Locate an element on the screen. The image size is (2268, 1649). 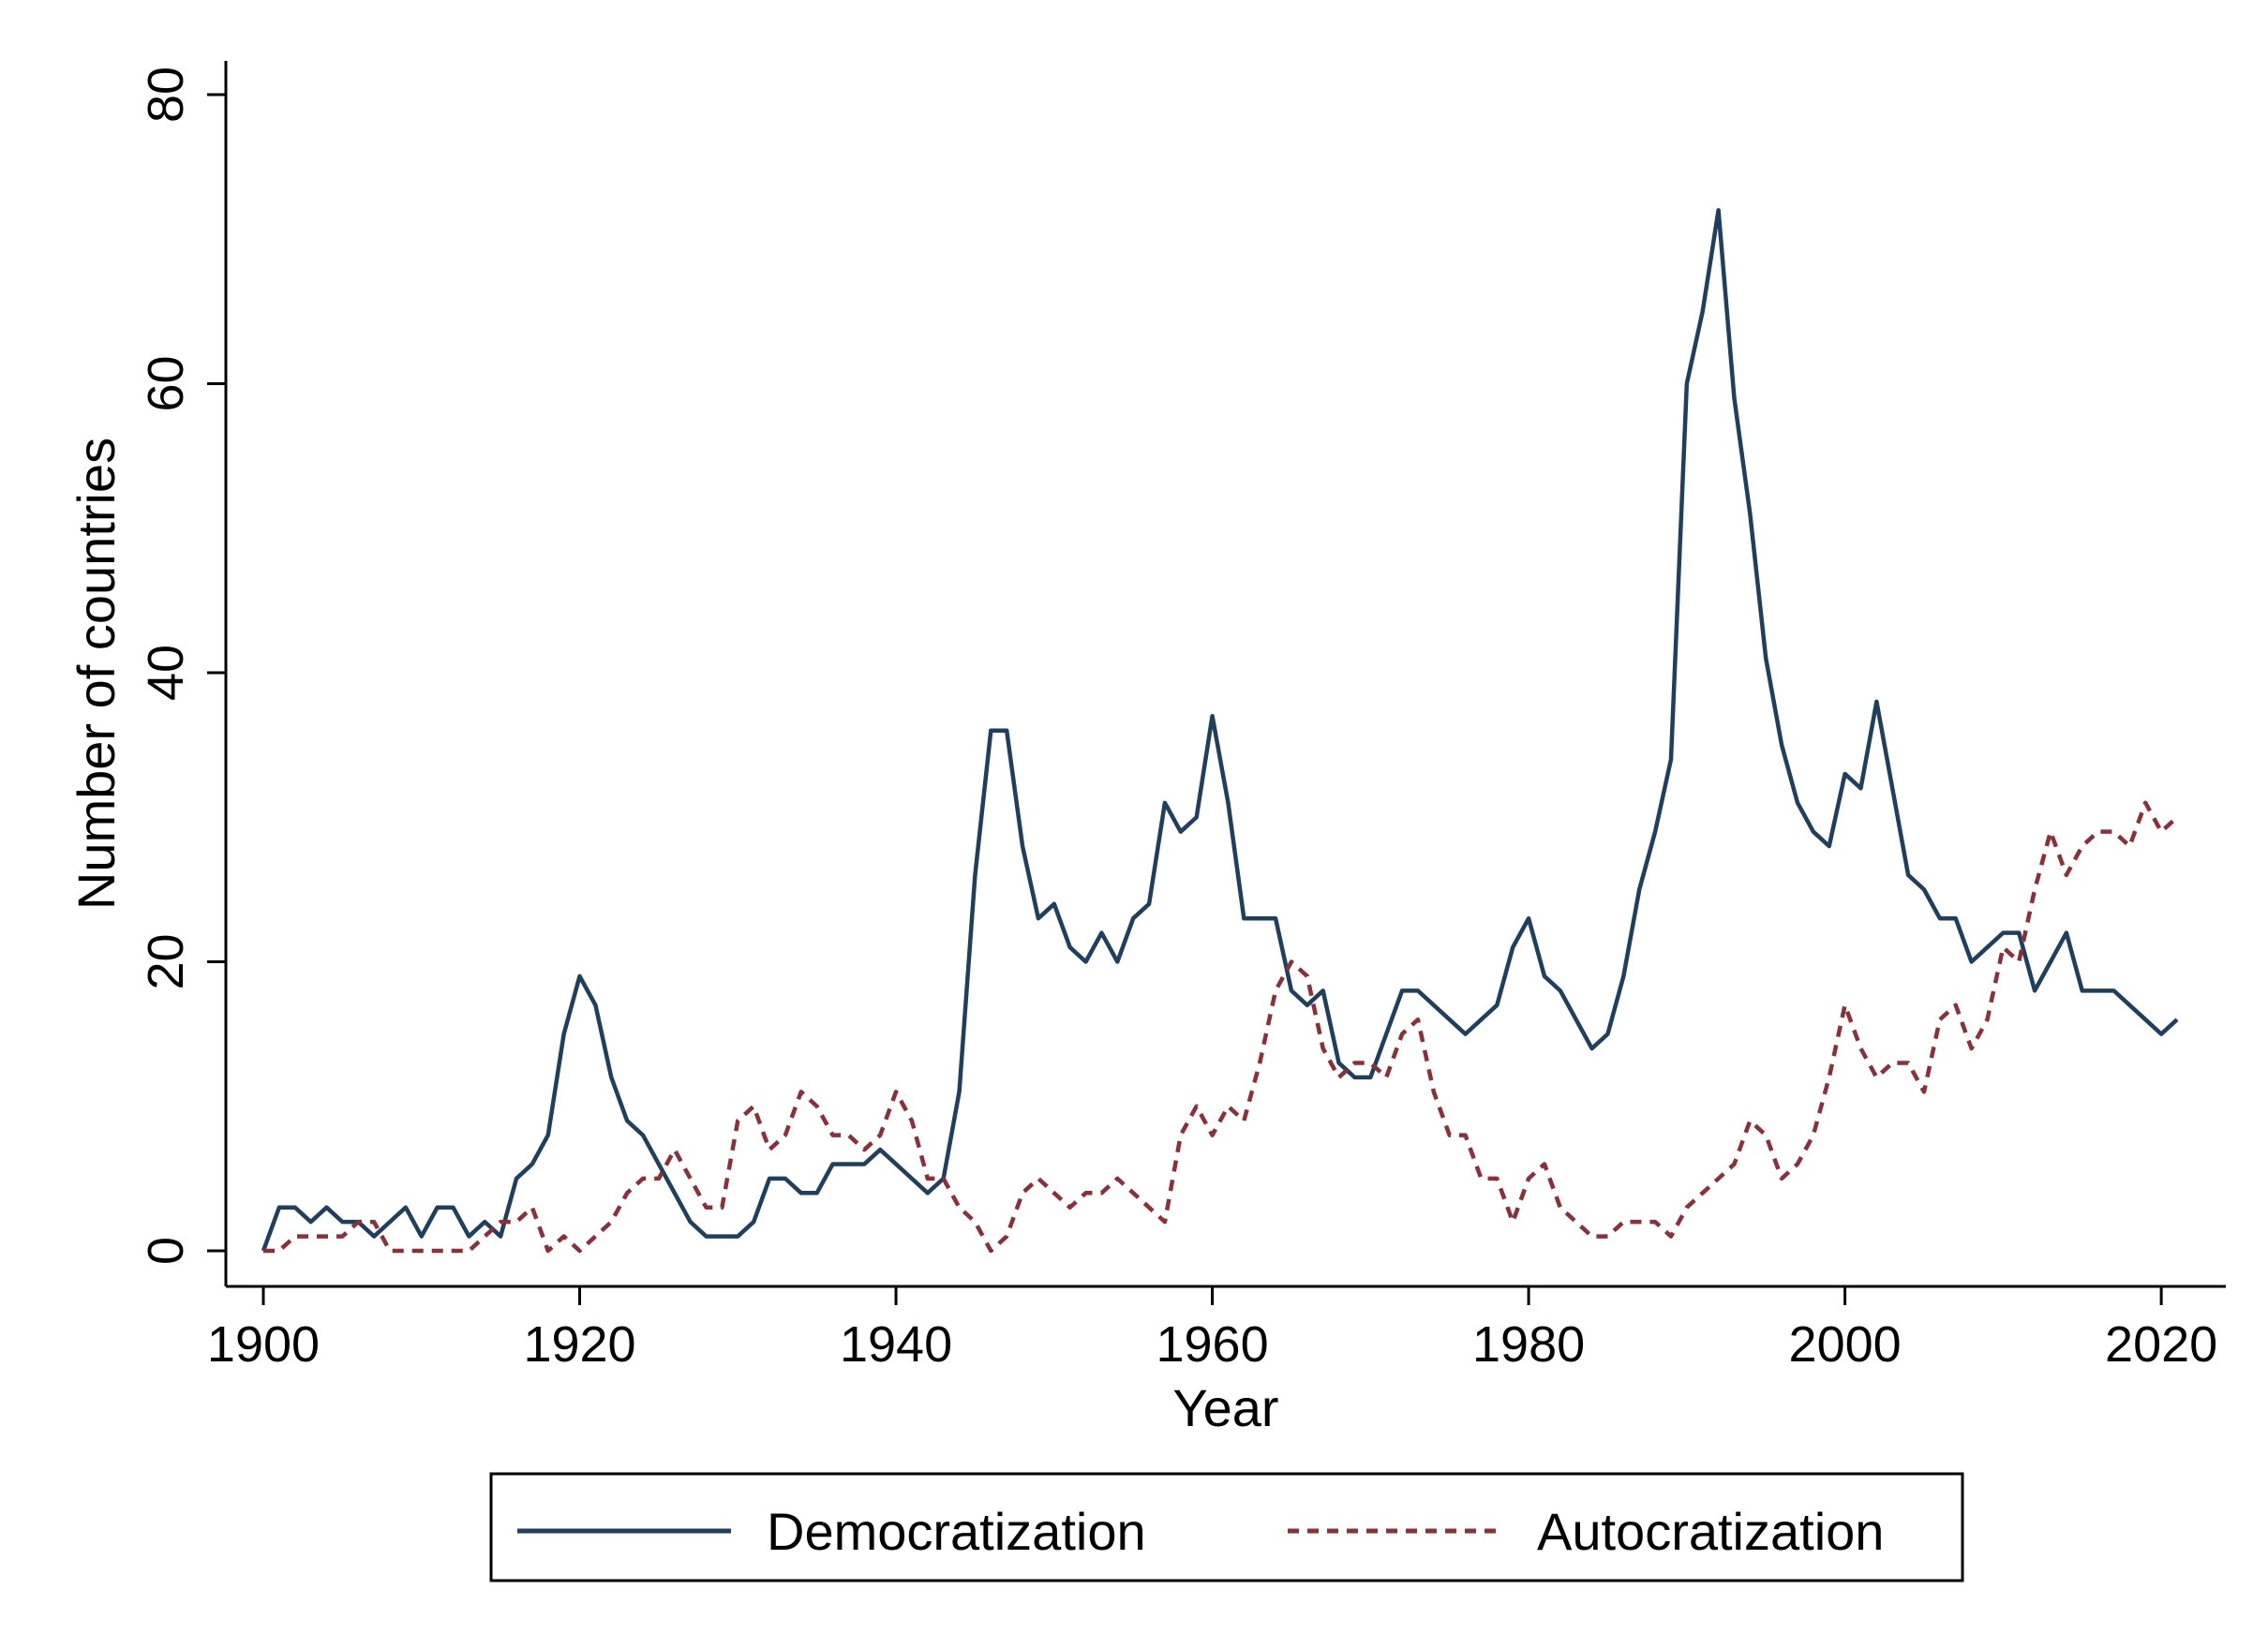
y-tick-label-80: 80 is located at coordinates (166, 95).